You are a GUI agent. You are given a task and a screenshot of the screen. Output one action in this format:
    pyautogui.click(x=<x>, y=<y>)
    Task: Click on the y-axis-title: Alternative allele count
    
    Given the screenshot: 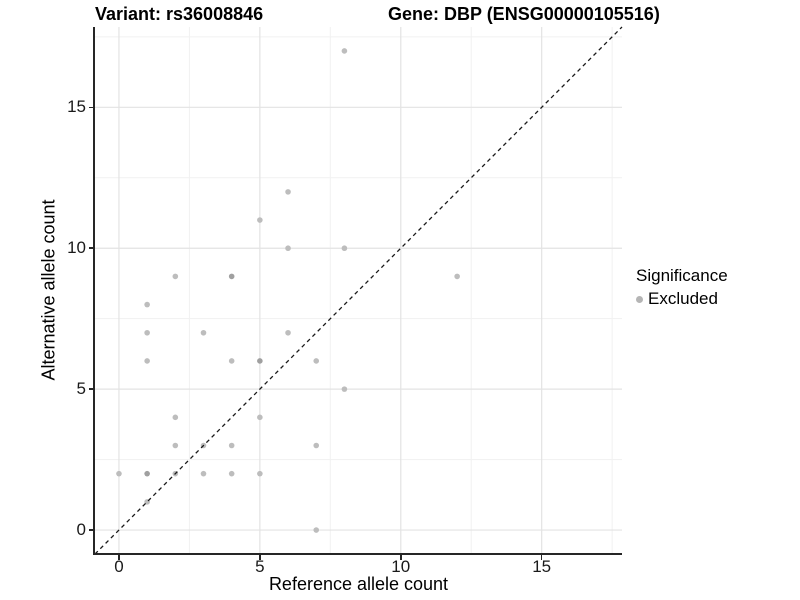 What is the action you would take?
    pyautogui.click(x=48, y=290)
    